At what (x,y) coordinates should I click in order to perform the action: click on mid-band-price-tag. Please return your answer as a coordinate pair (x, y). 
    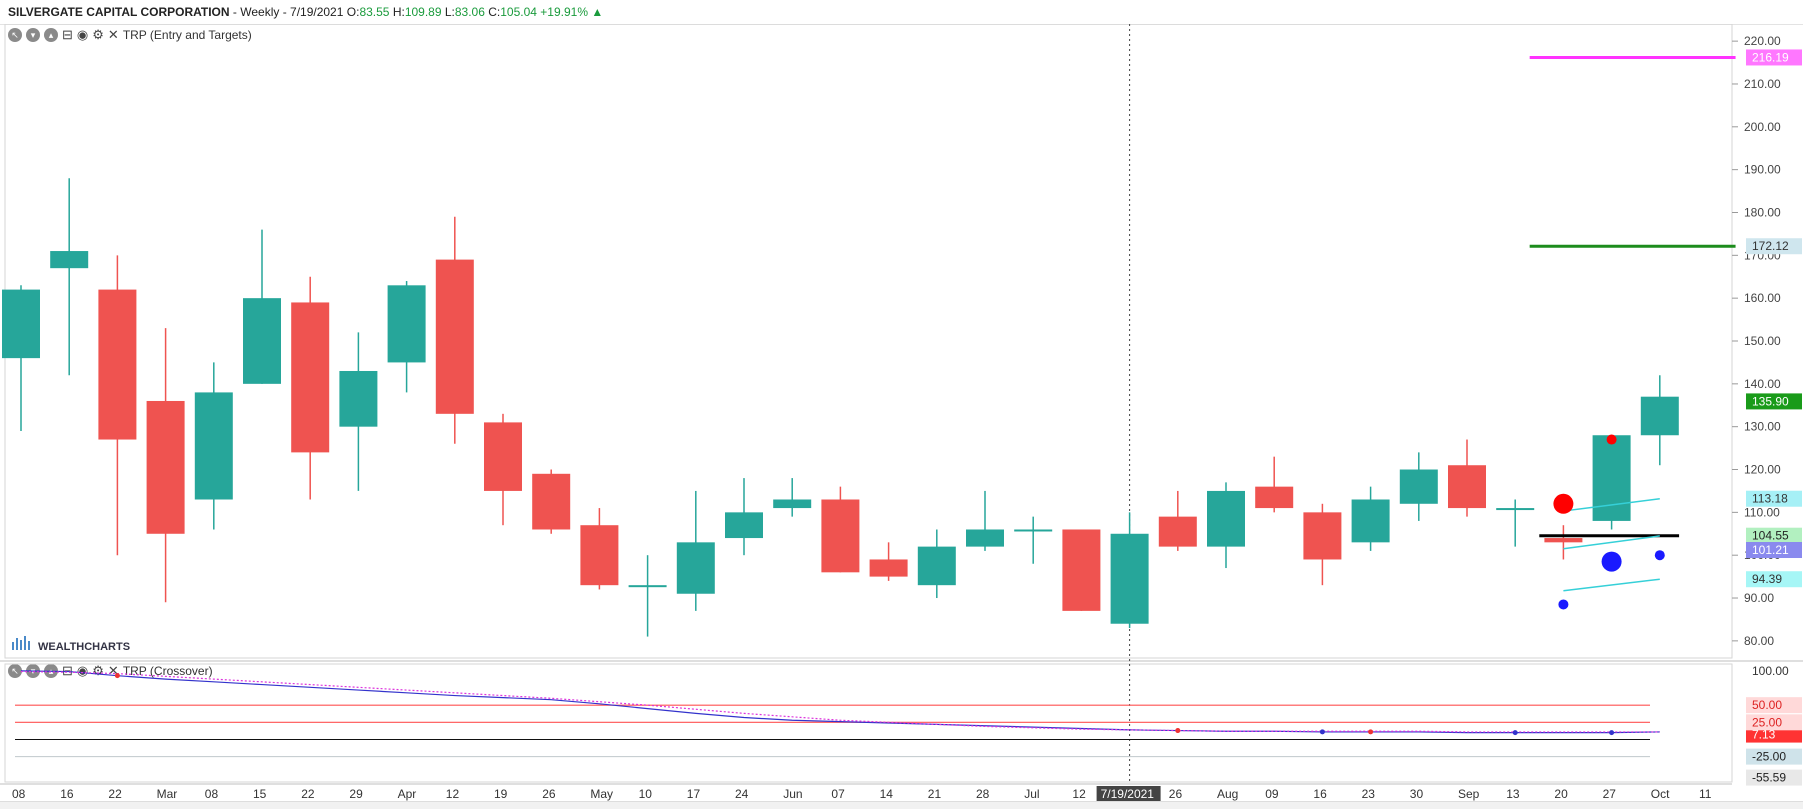
    Looking at the image, I should click on (1774, 550).